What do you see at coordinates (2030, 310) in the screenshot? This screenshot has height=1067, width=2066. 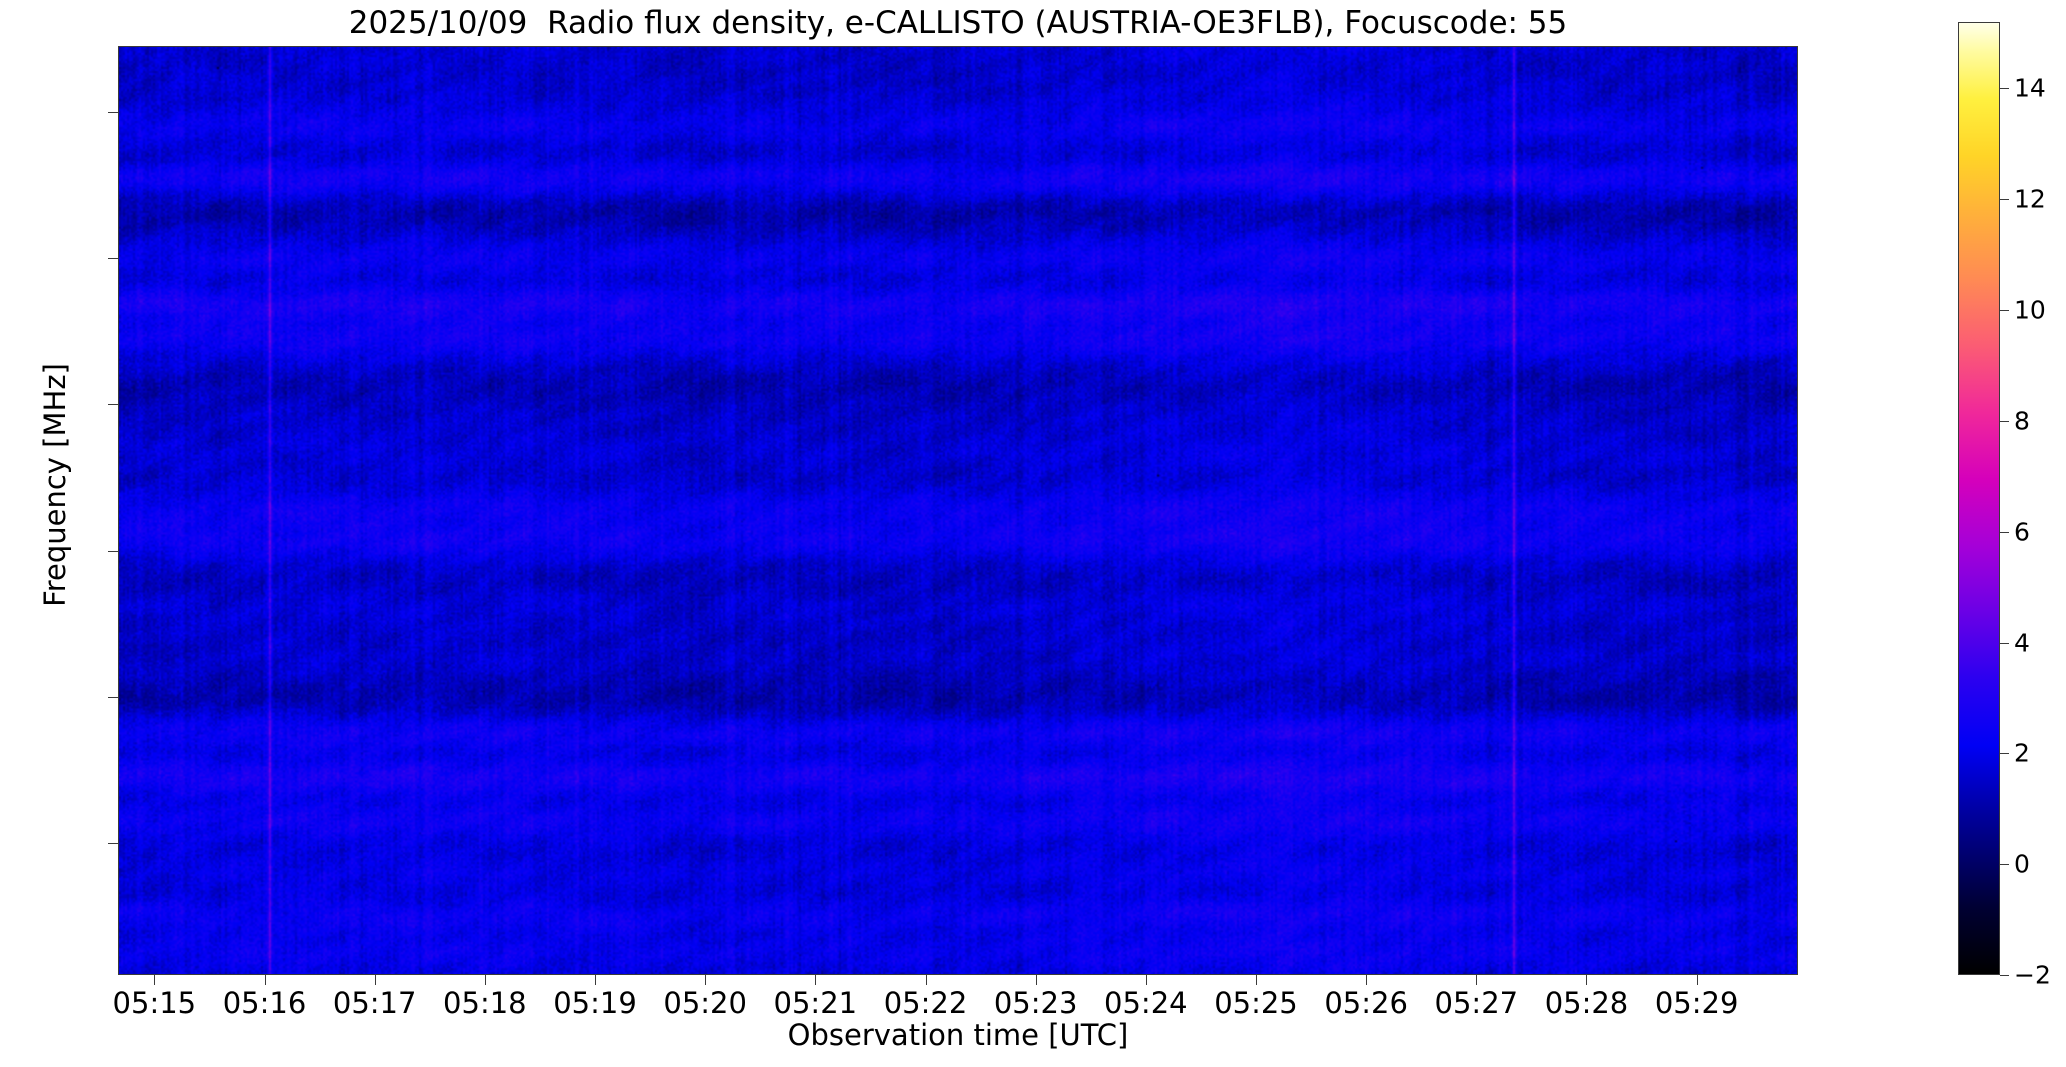 I see `colorbar-tick-label: 10` at bounding box center [2030, 310].